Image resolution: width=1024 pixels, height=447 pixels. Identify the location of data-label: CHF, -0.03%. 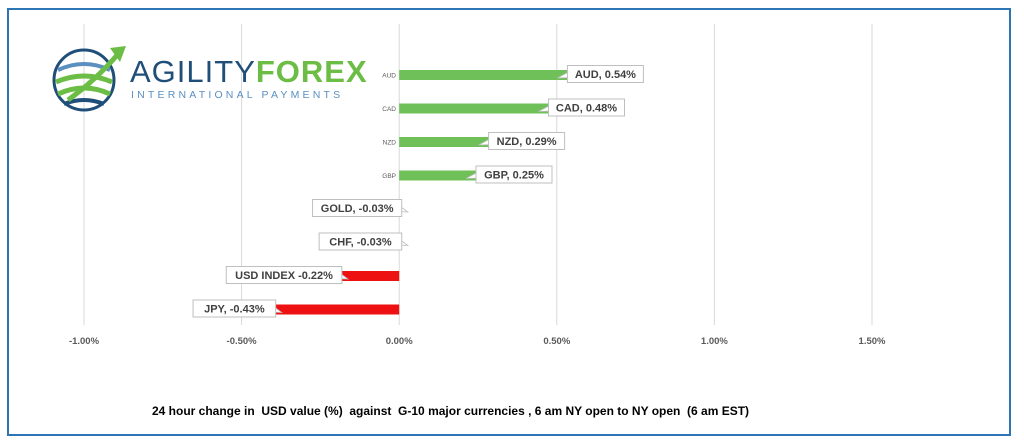
(360, 243).